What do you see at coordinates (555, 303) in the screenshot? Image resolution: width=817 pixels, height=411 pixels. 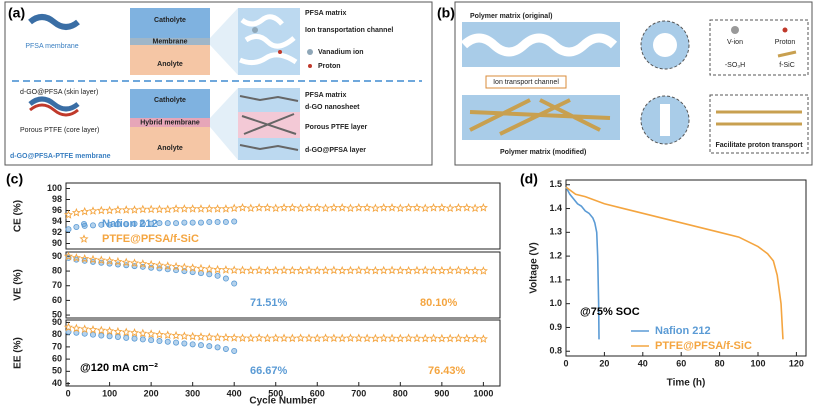 I see `y-tick-label: 1.0` at bounding box center [555, 303].